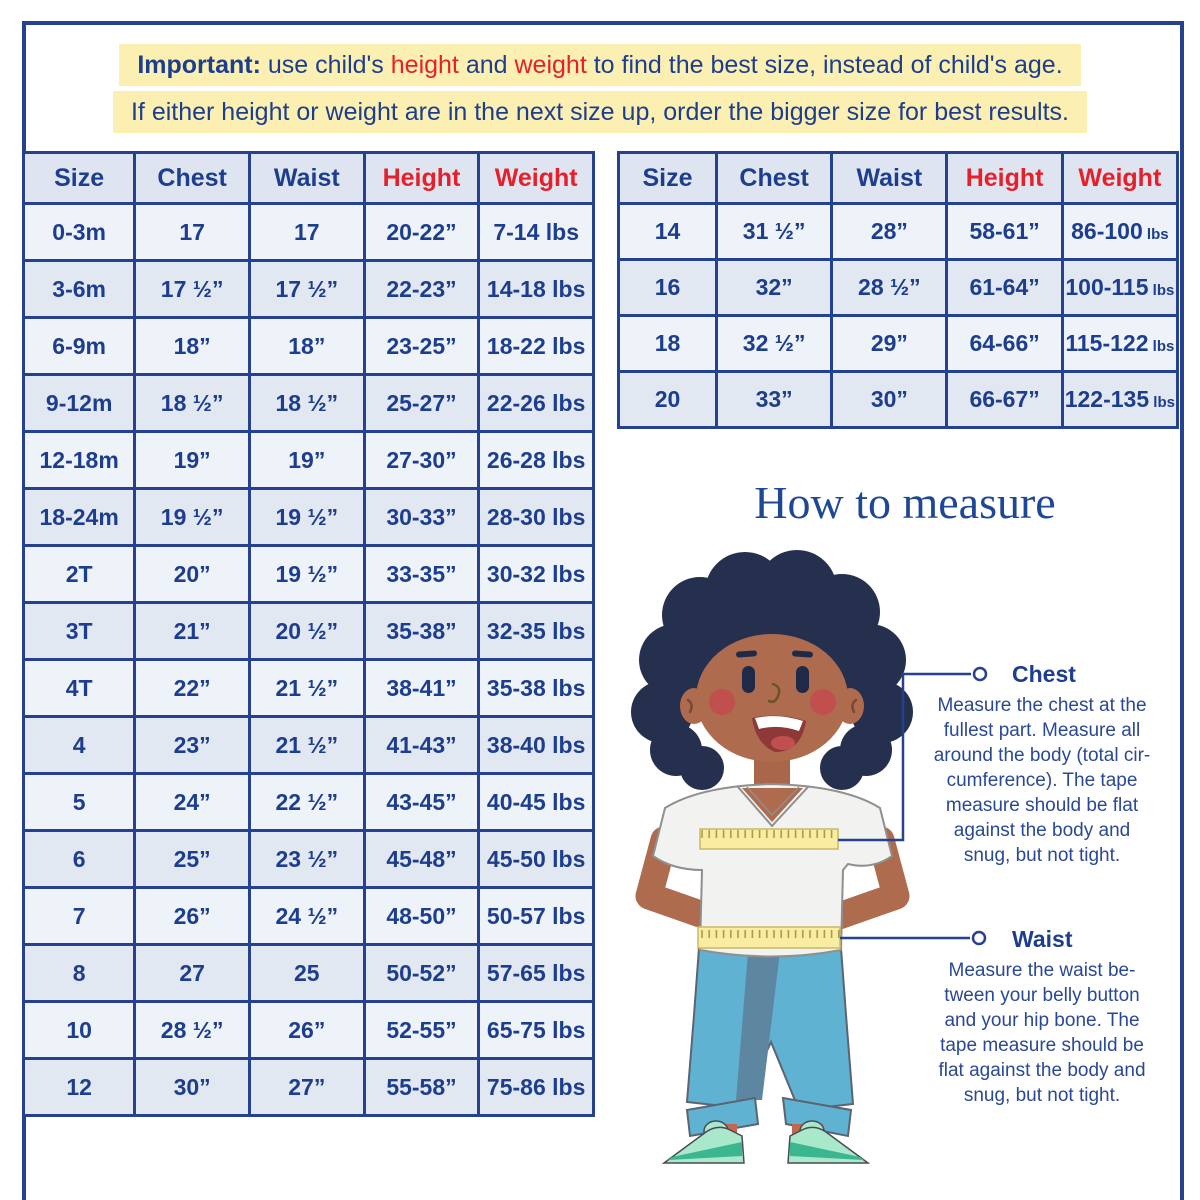 The image size is (1200, 1200). What do you see at coordinates (79, 346) in the screenshot?
I see `table-cell: 6-9m` at bounding box center [79, 346].